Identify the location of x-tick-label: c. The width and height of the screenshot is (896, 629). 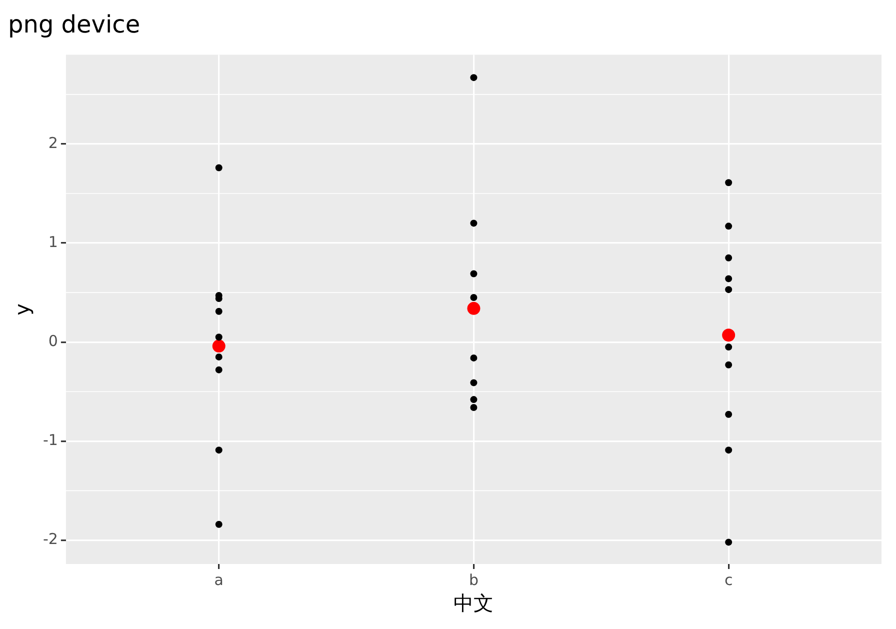
(728, 579).